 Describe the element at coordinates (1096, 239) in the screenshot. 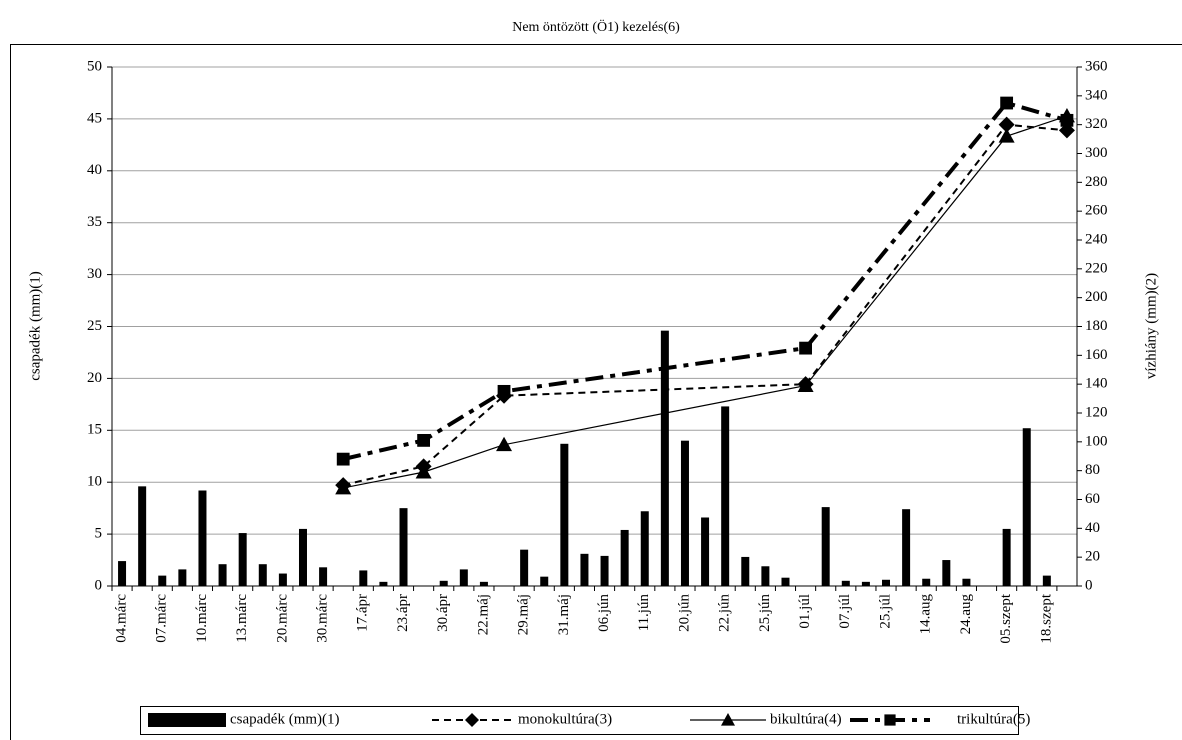

I see `y2-tick-label: 240` at that location.